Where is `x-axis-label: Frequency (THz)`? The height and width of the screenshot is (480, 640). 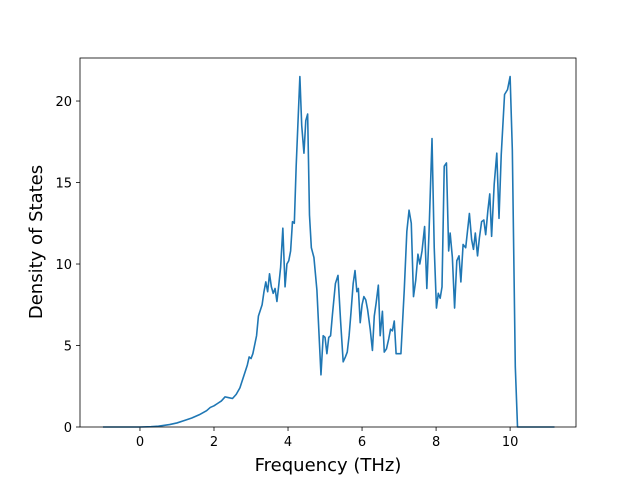
x-axis-label: Frequency (THz) is located at coordinates (328, 465).